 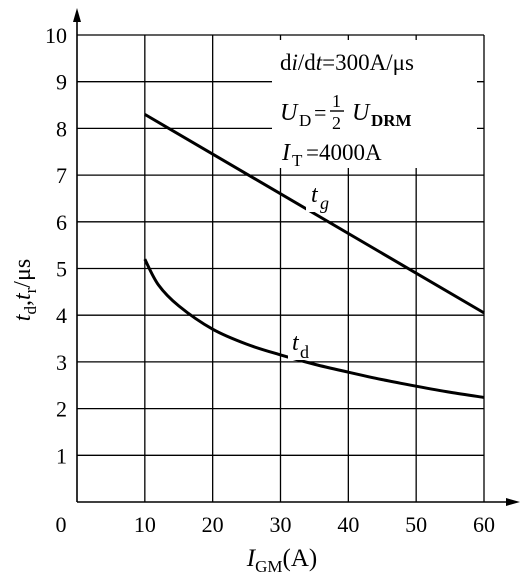 I want to click on annotation-box, so click(x=374, y=104).